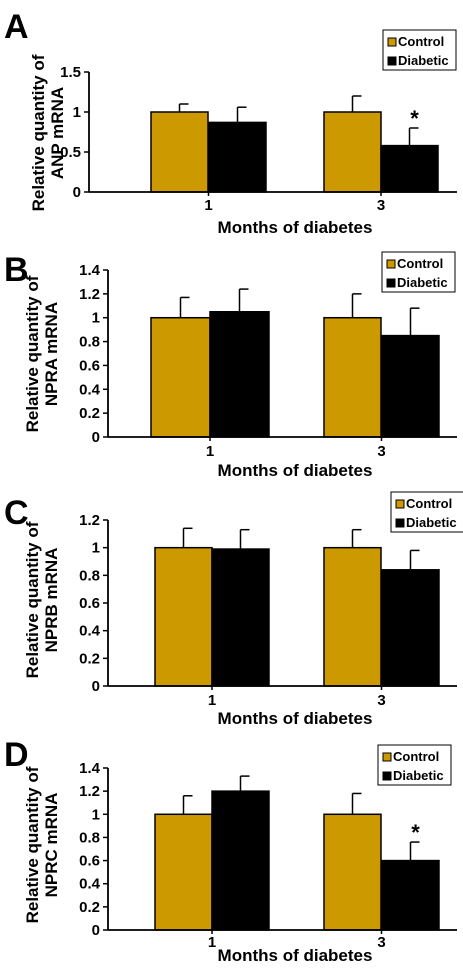 Image resolution: width=463 pixels, height=977 pixels. I want to click on y-axis-label-line: NPRB mRNA, so click(51, 600).